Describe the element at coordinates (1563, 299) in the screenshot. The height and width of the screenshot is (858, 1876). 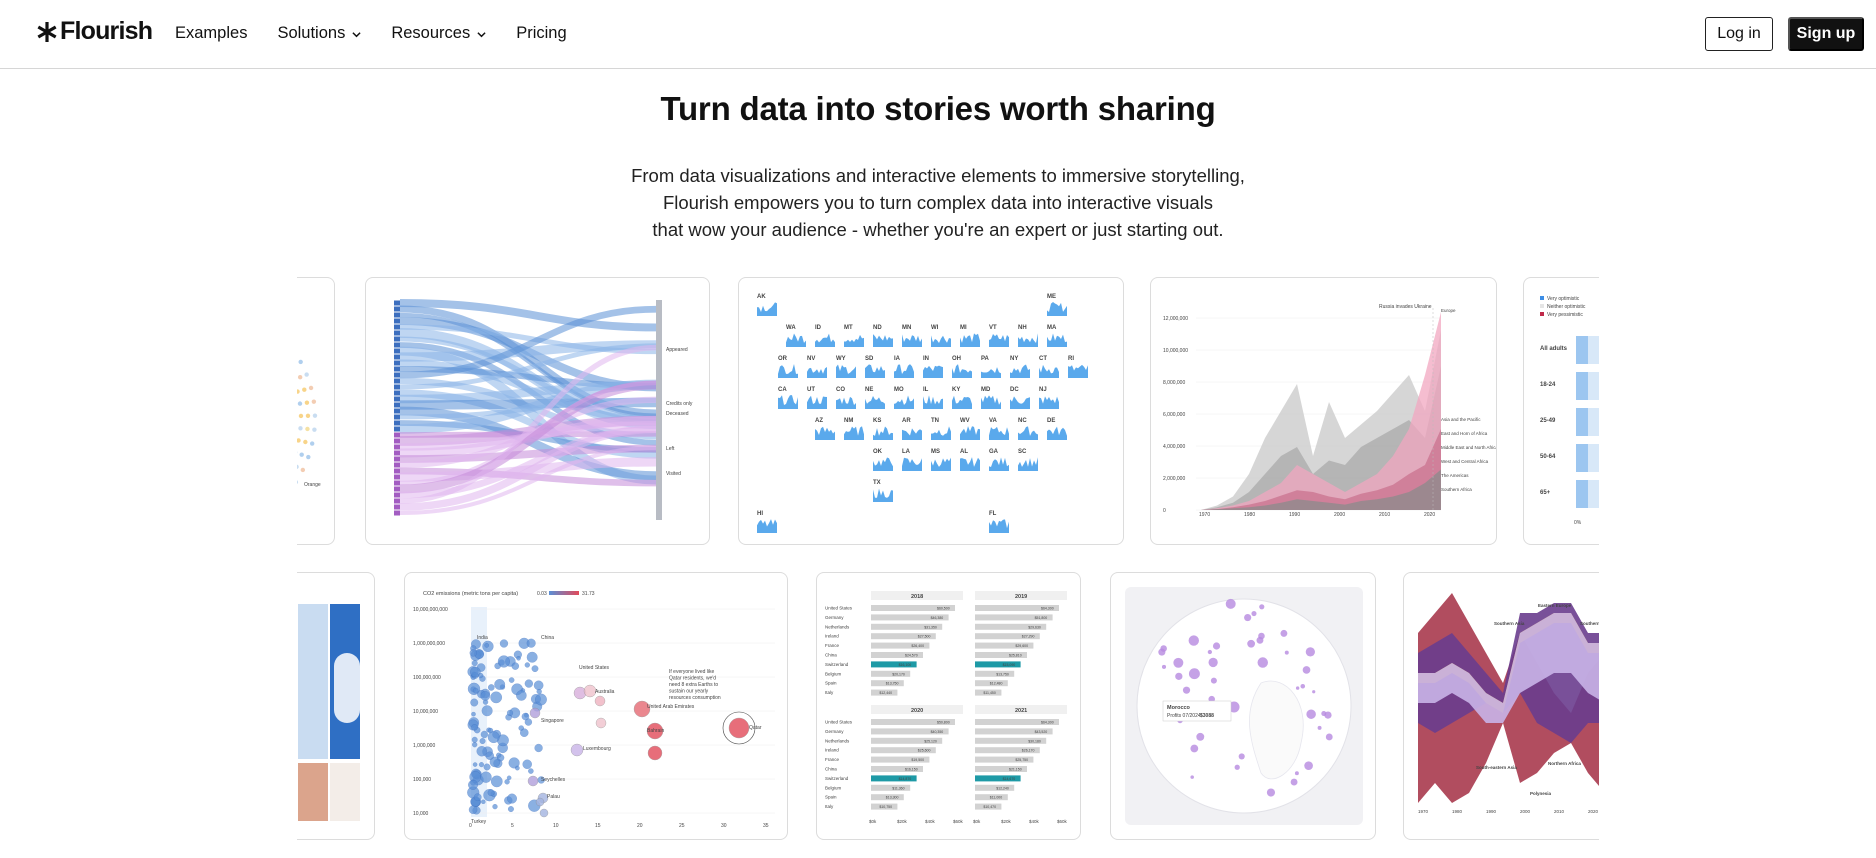
I see `survey-legend-label: Very optimistic` at that location.